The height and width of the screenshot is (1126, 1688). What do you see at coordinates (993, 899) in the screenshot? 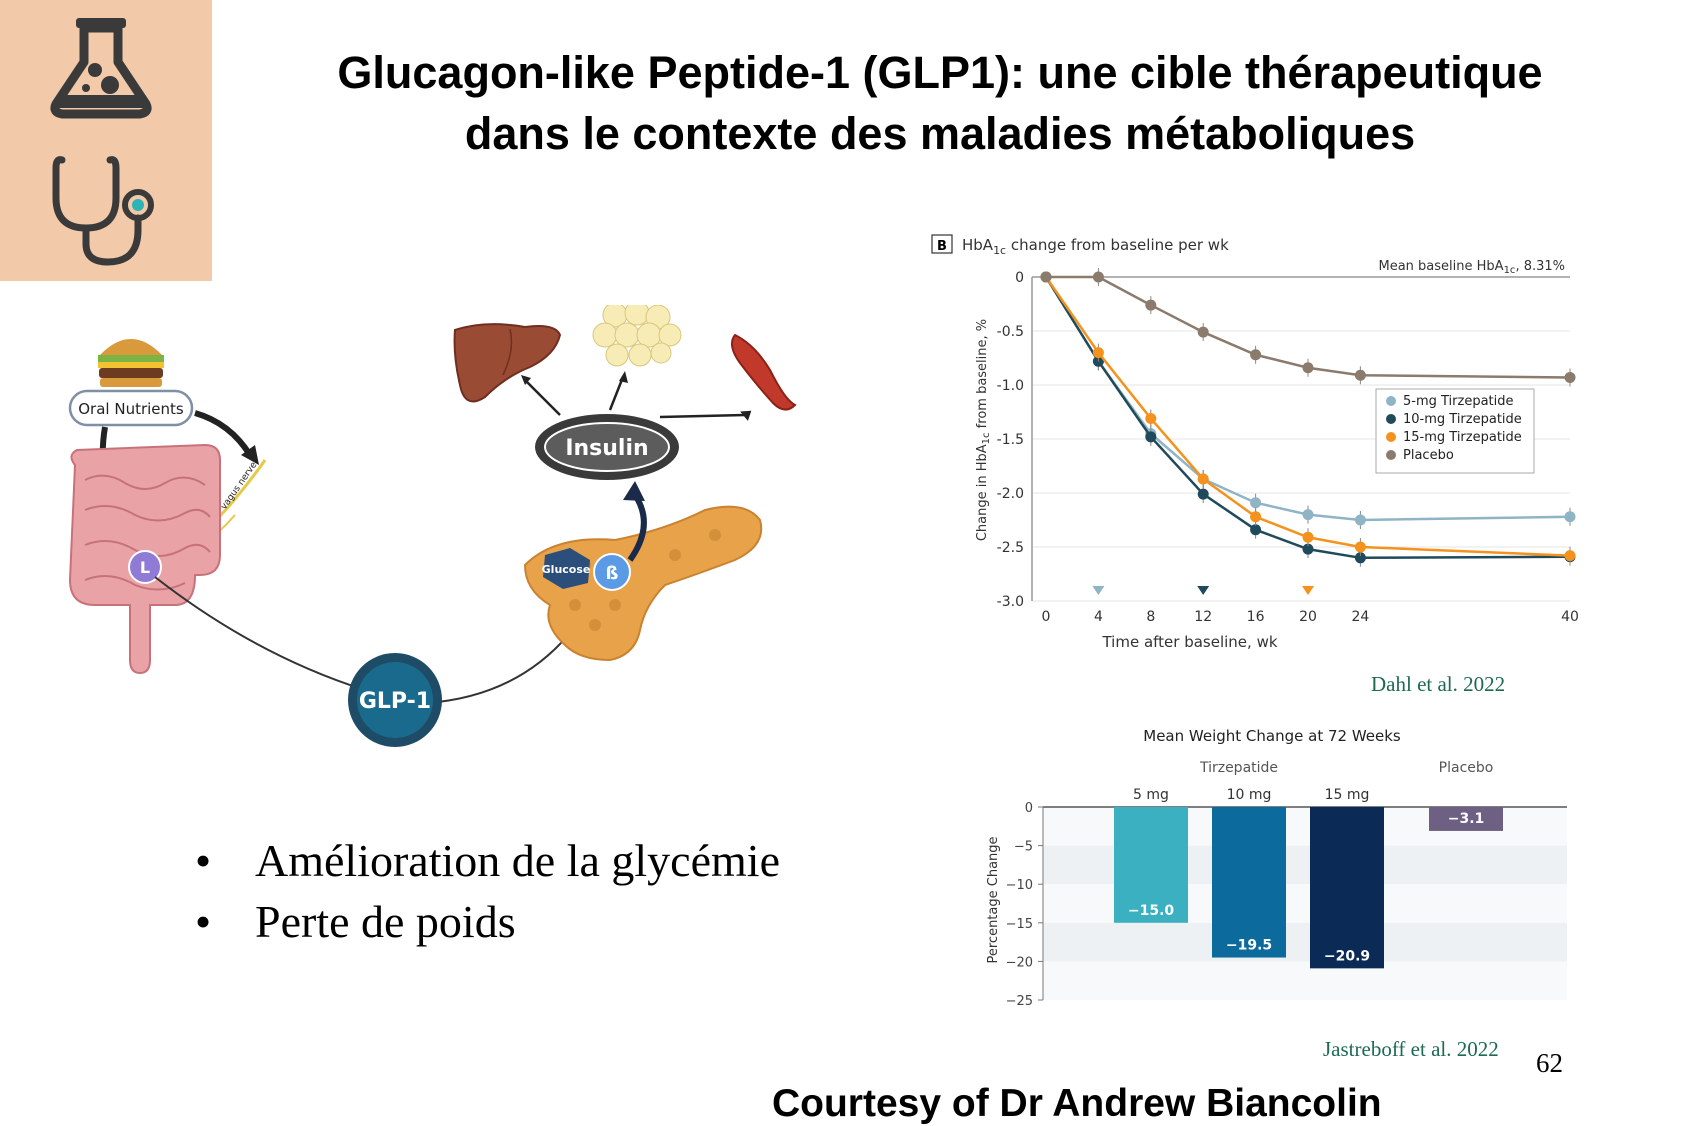
I see `y-axis-label: Percentage Change` at bounding box center [993, 899].